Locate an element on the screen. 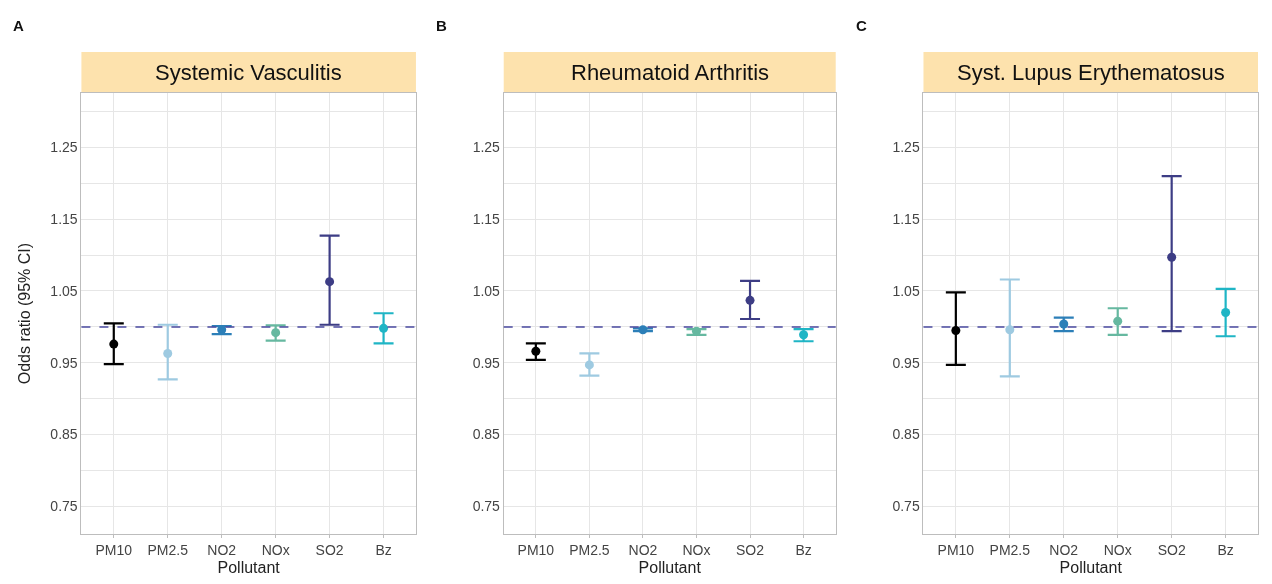 The image size is (1272, 584). chart-title: Rheumatoid Arthritis is located at coordinates (670, 72).